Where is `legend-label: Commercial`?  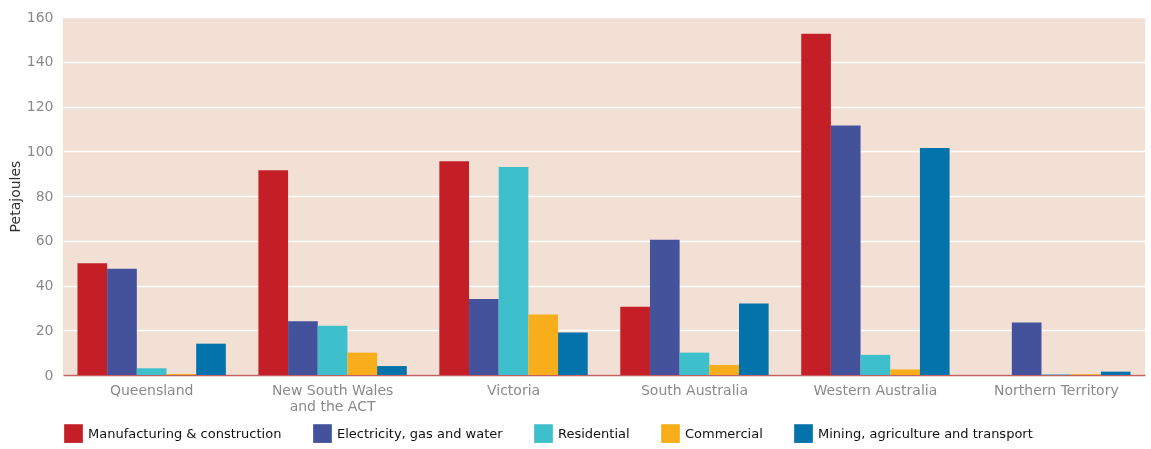
legend-label: Commercial is located at coordinates (724, 433).